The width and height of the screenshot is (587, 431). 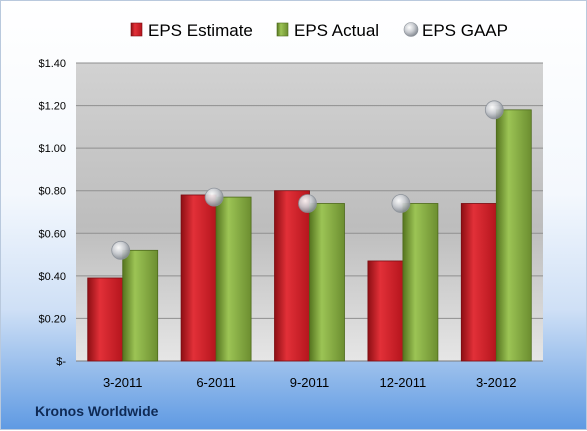 I want to click on y-tick-label: $0.40, so click(x=52, y=277).